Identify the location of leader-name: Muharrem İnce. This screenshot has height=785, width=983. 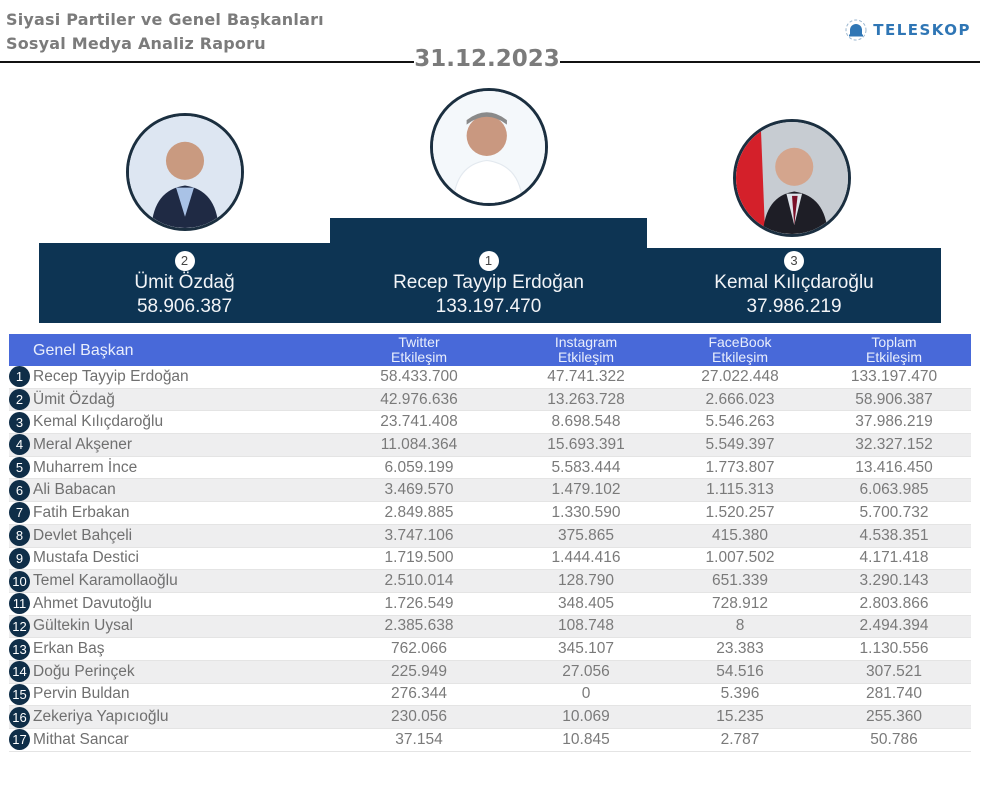
(85, 467).